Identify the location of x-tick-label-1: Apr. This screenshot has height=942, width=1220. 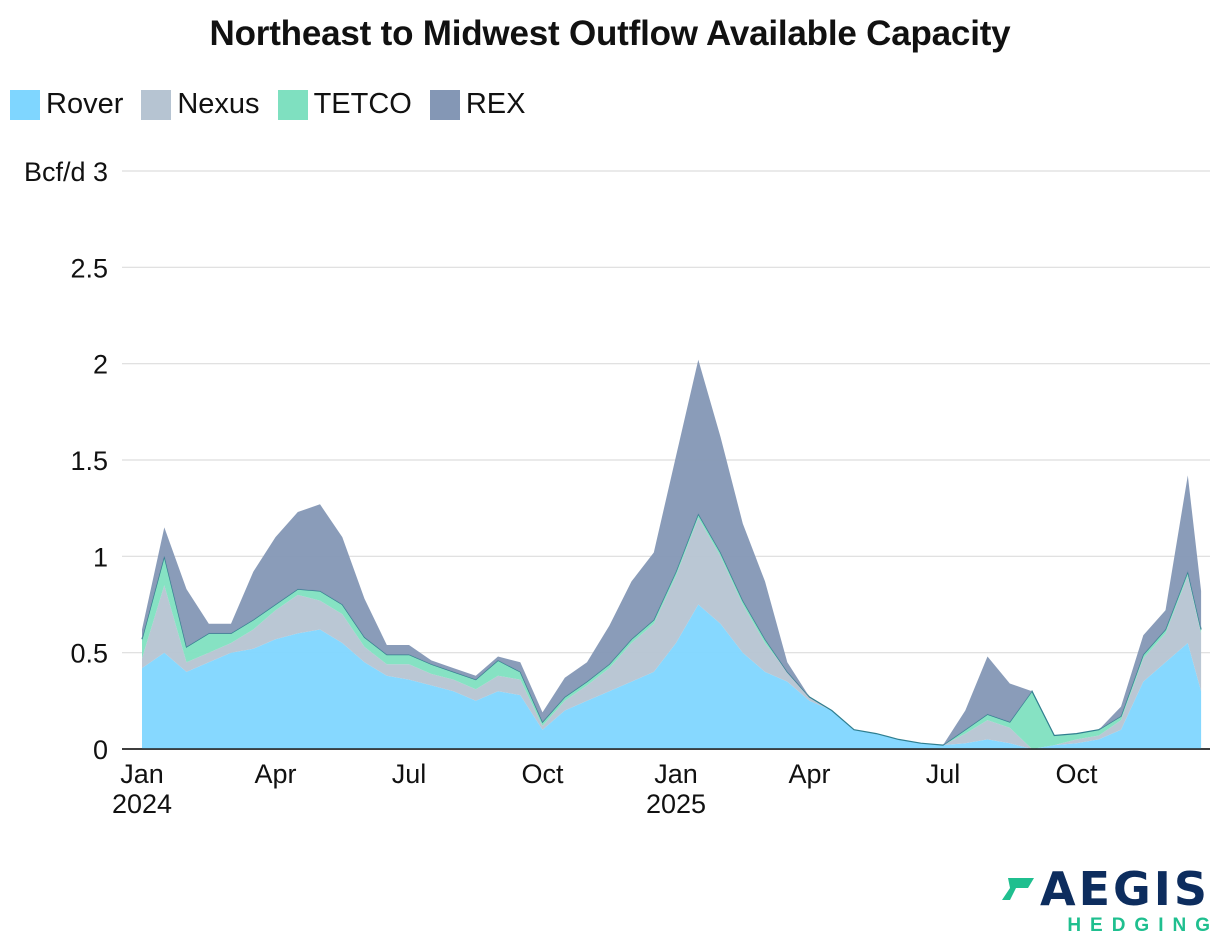
(275, 774).